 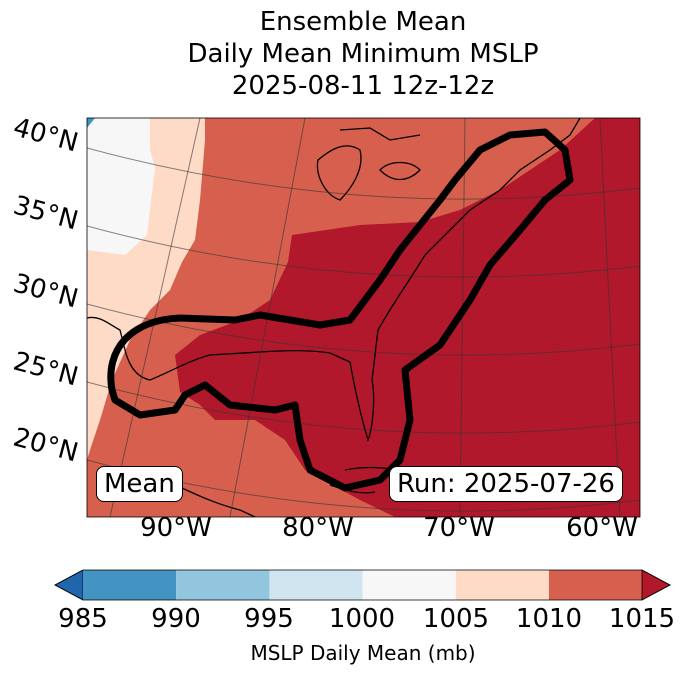 I want to click on title-line-2: Daily Mean Minimum MSLP, so click(x=363, y=54).